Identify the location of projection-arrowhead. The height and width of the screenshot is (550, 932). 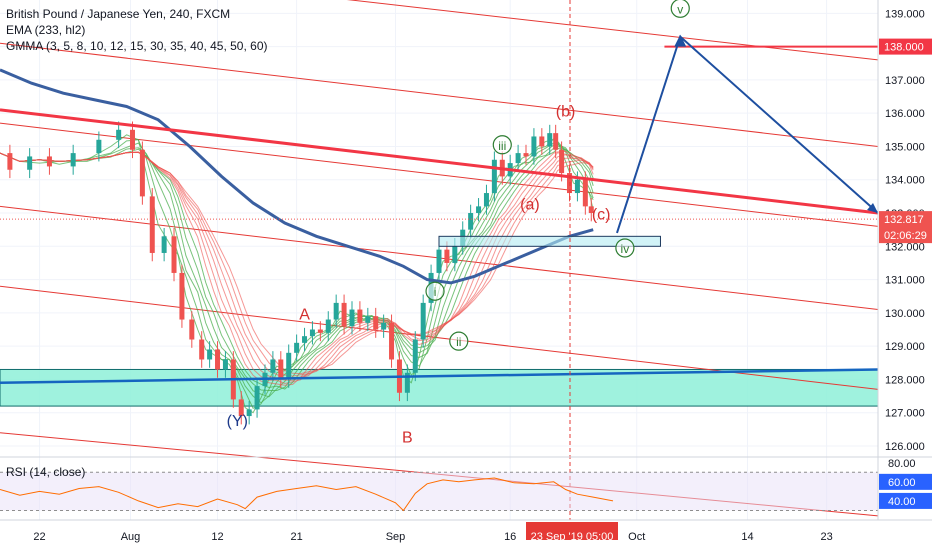
(680, 40).